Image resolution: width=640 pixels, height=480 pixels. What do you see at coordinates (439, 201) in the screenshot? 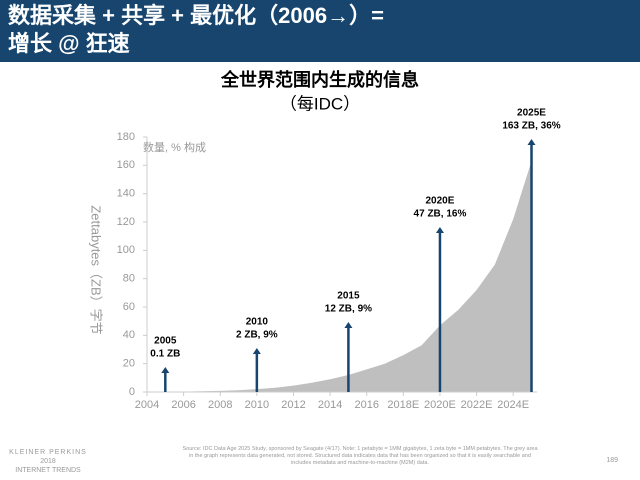
I see `annotation-label: 2020E` at bounding box center [439, 201].